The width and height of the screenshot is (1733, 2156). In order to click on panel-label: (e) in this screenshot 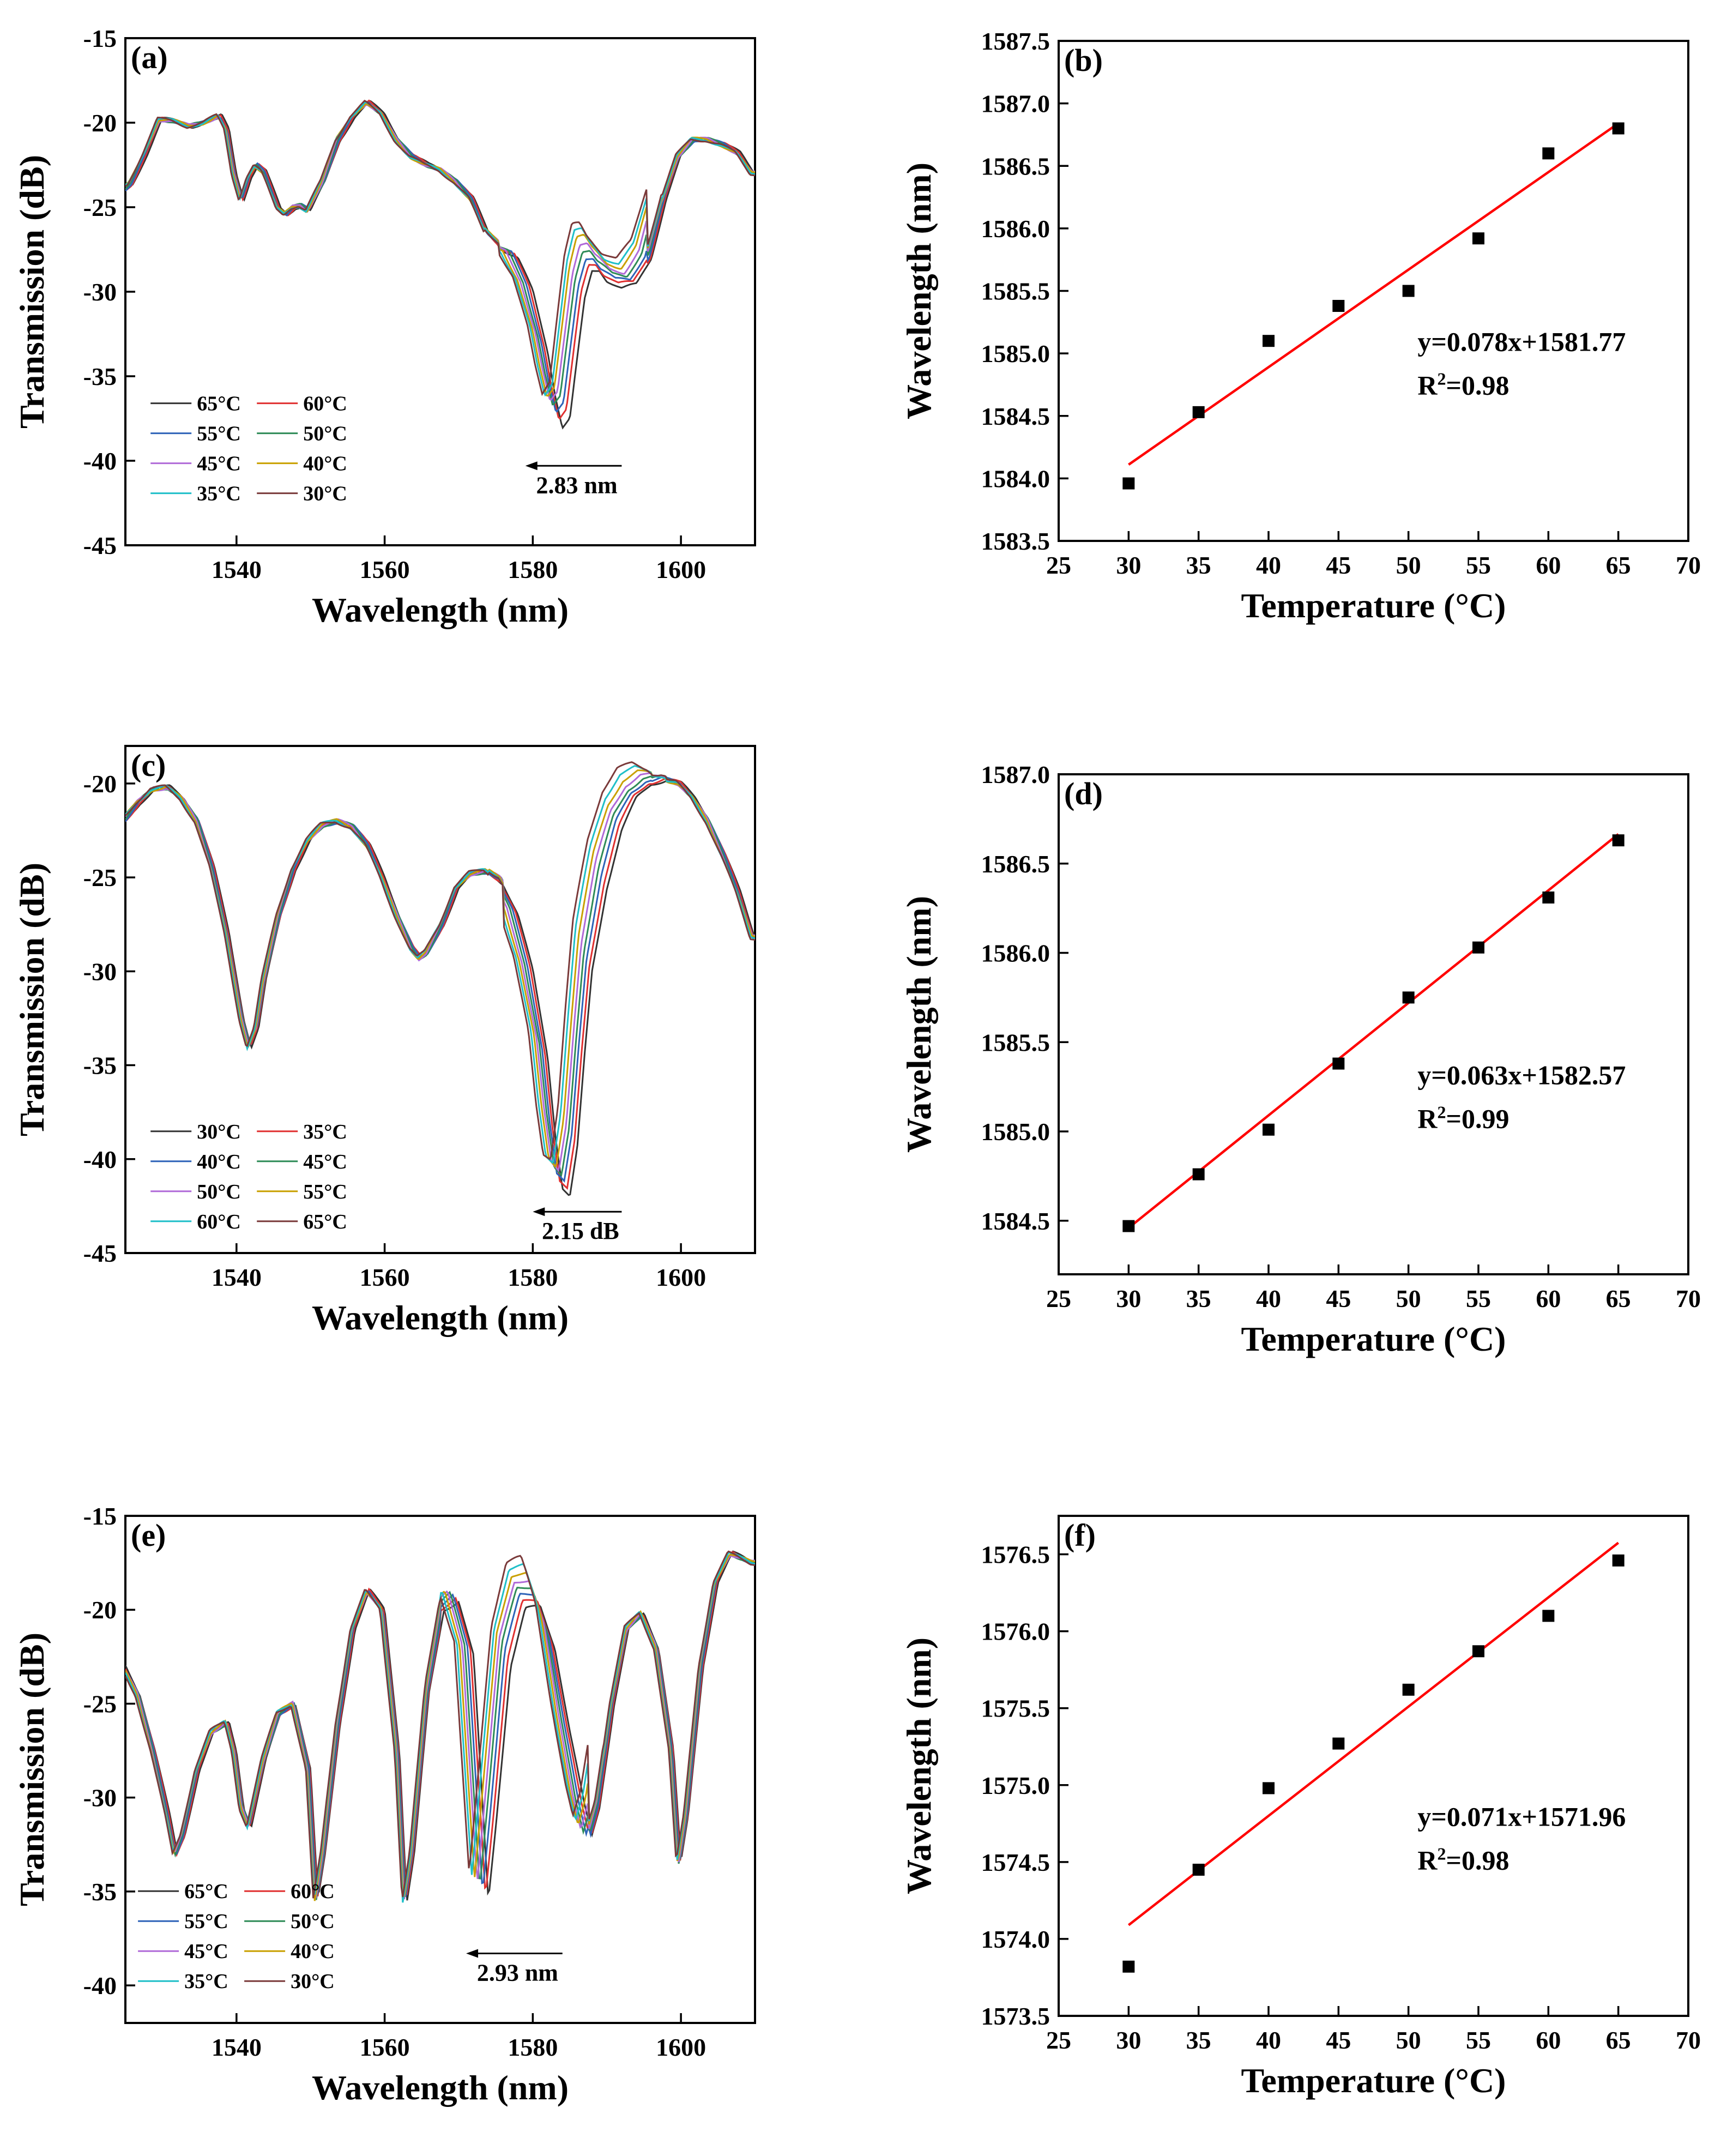, I will do `click(148, 1535)`.